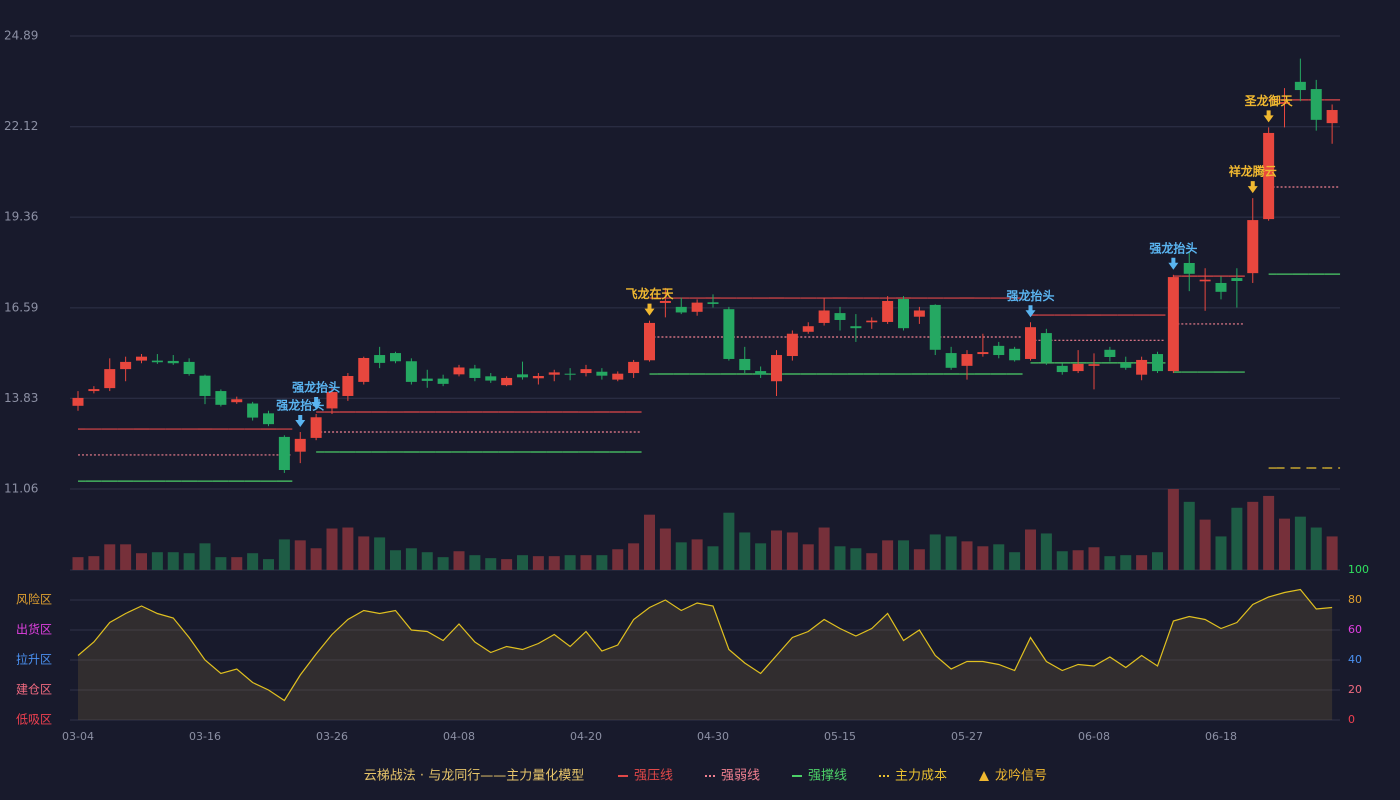 Image resolution: width=1400 pixels, height=800 pixels. What do you see at coordinates (921, 776) in the screenshot?
I see `legend-label: 主力成本` at bounding box center [921, 776].